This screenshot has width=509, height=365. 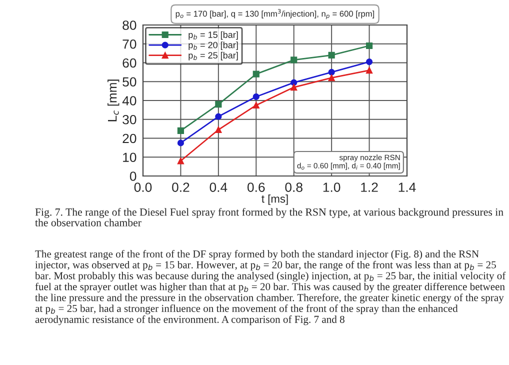 What do you see at coordinates (129, 63) in the screenshot?
I see `y-tick-label: 60` at bounding box center [129, 63].